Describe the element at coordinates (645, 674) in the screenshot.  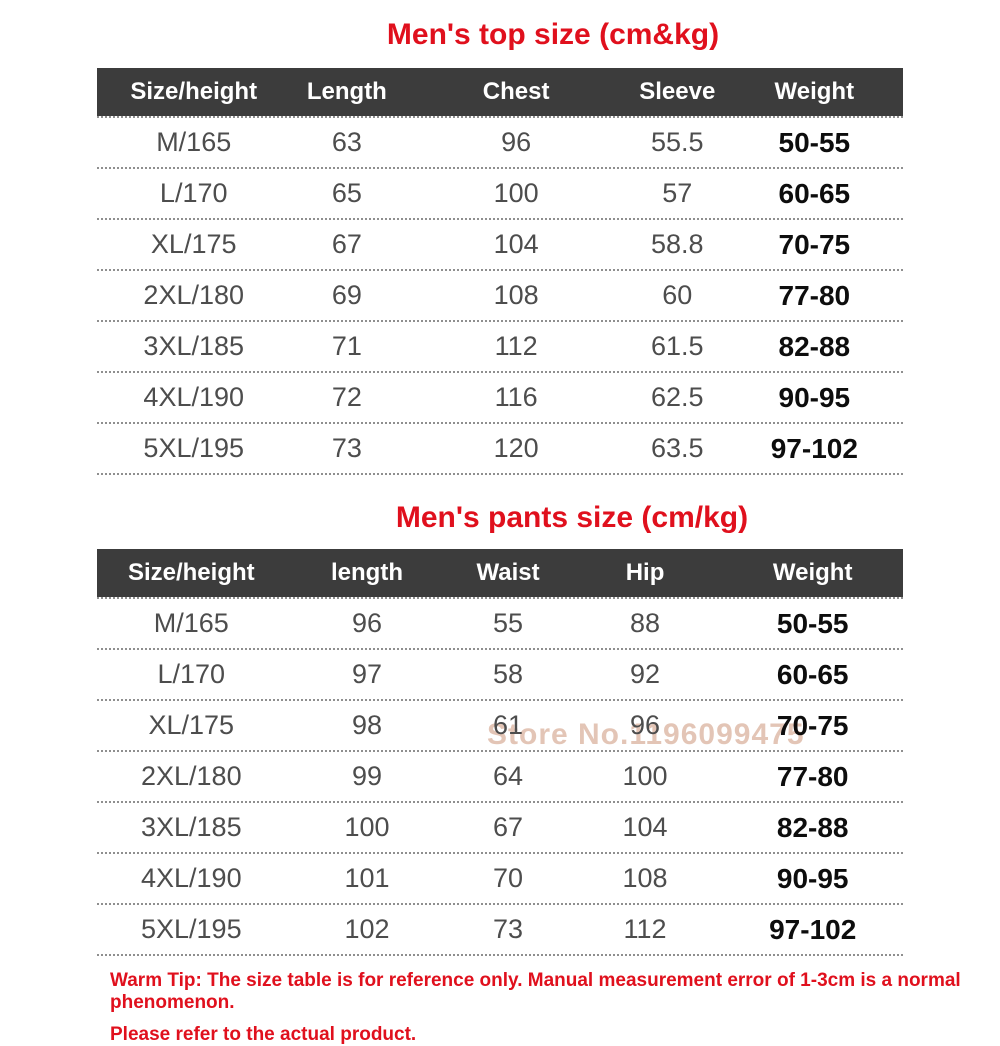
I see `cell-hip: 92` at that location.